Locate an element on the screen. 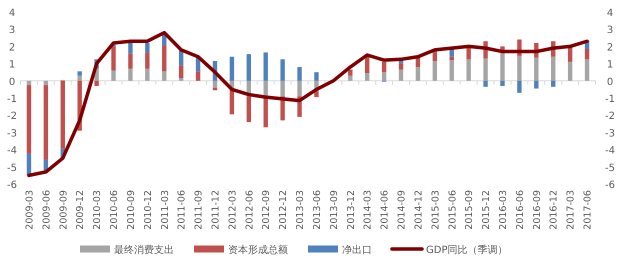 The width and height of the screenshot is (636, 263). x-tick-label: 2010-09 is located at coordinates (131, 210).